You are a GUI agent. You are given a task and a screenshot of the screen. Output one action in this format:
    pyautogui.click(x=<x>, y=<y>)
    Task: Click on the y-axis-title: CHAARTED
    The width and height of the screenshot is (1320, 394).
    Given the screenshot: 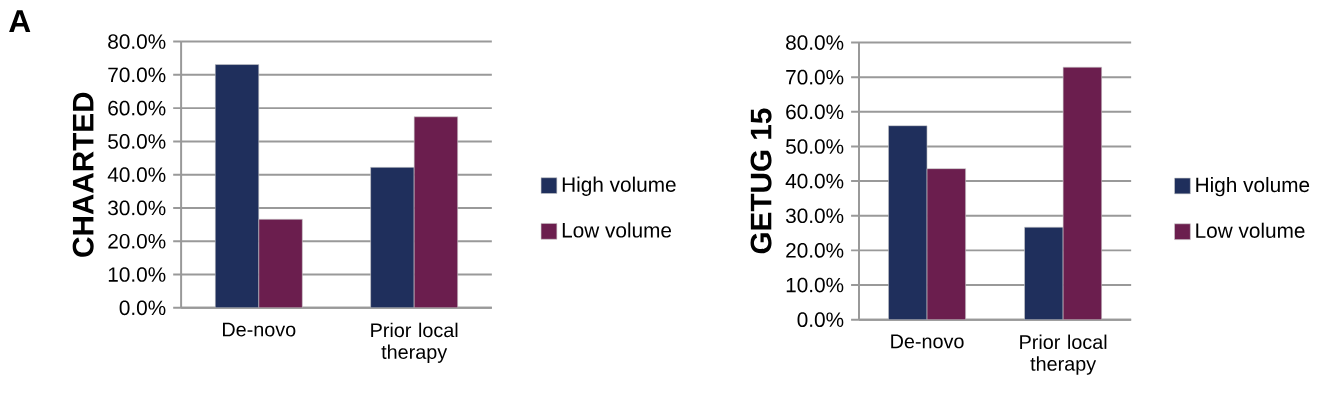 What is the action you would take?
    pyautogui.click(x=83, y=174)
    